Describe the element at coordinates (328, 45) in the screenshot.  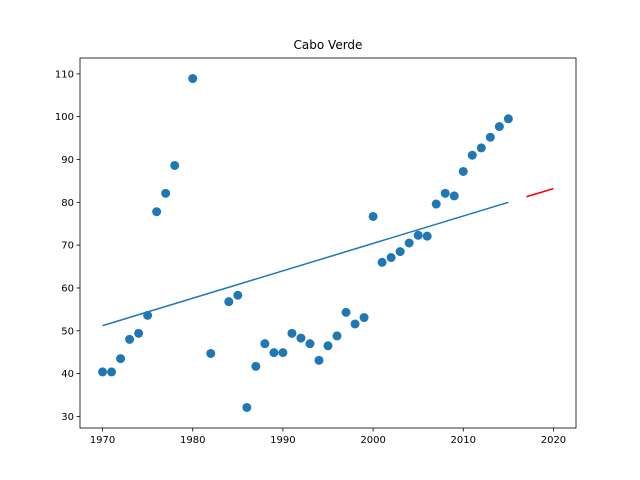
I see `chart-title: Cabo Verde` at that location.